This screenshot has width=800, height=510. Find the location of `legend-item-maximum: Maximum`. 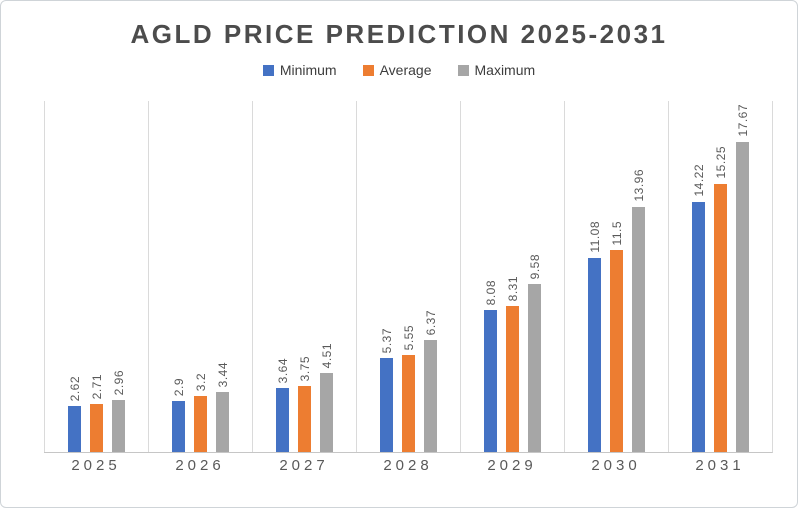

legend-item-maximum: Maximum is located at coordinates (496, 70).